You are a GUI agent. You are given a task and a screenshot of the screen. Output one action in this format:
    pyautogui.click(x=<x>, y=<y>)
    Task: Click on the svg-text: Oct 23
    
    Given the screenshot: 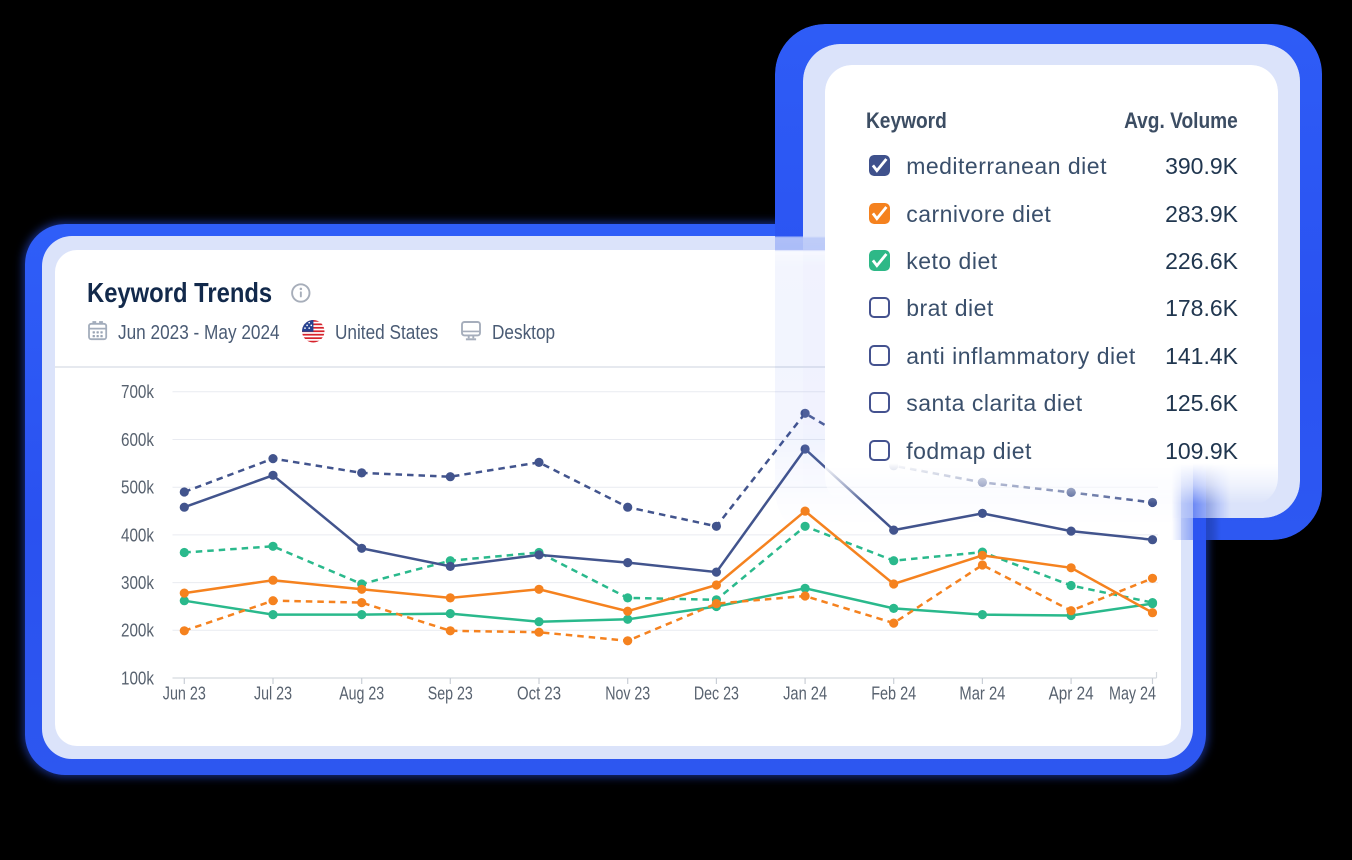 What is the action you would take?
    pyautogui.click(x=539, y=694)
    